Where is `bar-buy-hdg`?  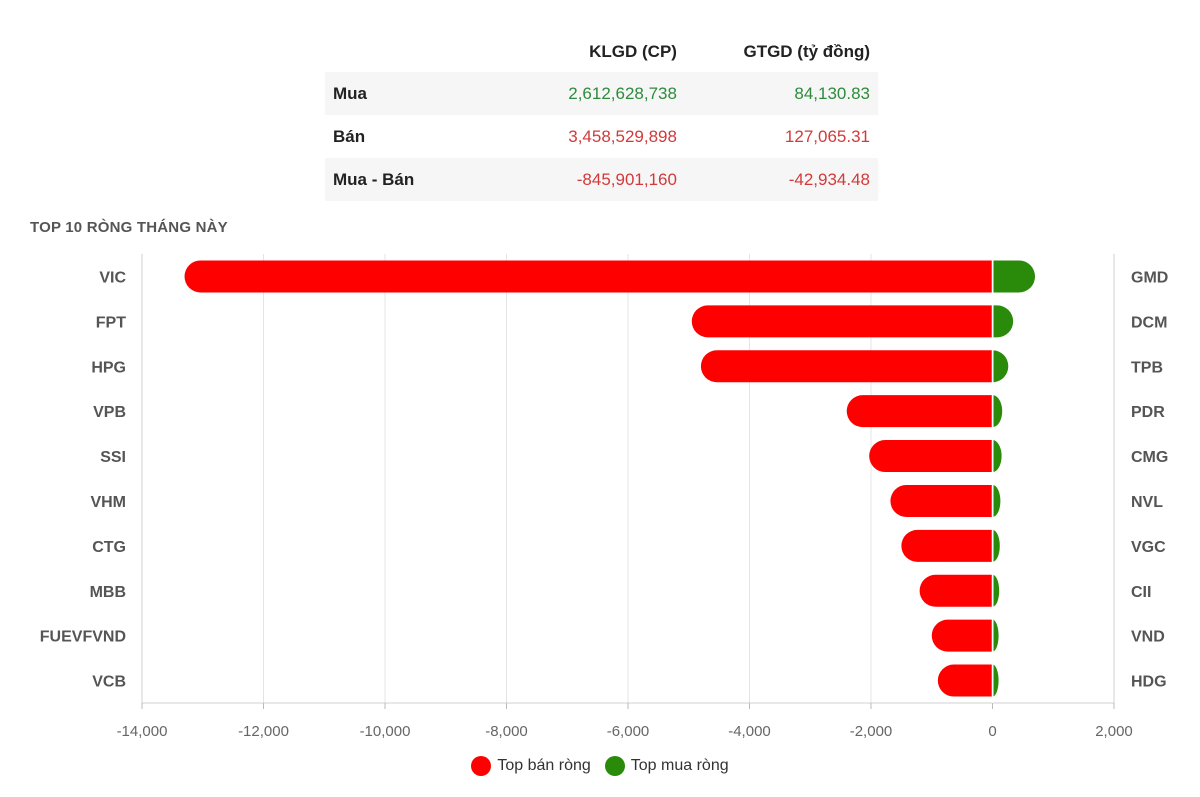
bar-buy-hdg is located at coordinates (995, 680).